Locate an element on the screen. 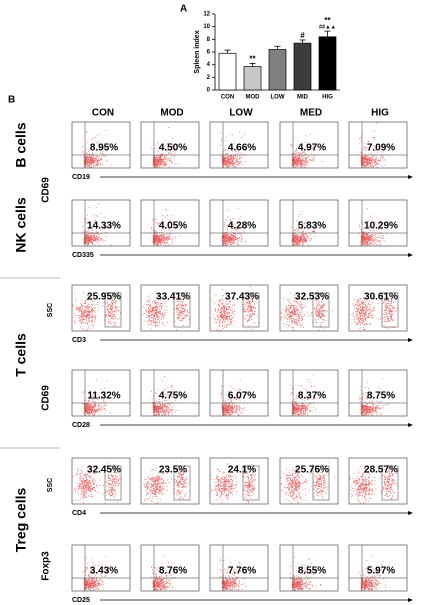 The height and width of the screenshot is (605, 445). panel-label: A is located at coordinates (183, 9).